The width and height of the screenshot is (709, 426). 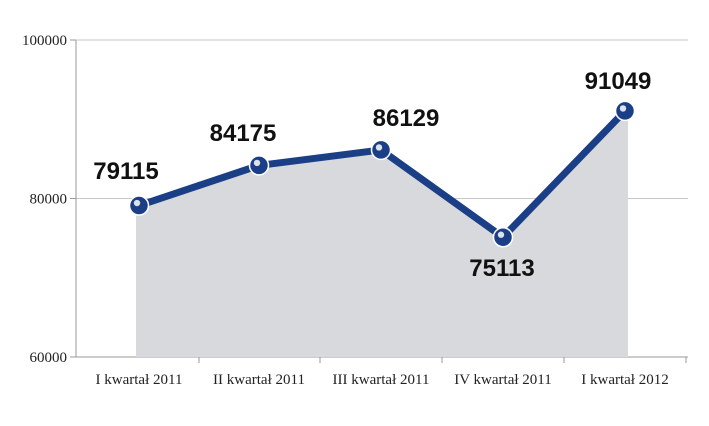 I want to click on data-label-1: 79115, so click(x=125, y=171).